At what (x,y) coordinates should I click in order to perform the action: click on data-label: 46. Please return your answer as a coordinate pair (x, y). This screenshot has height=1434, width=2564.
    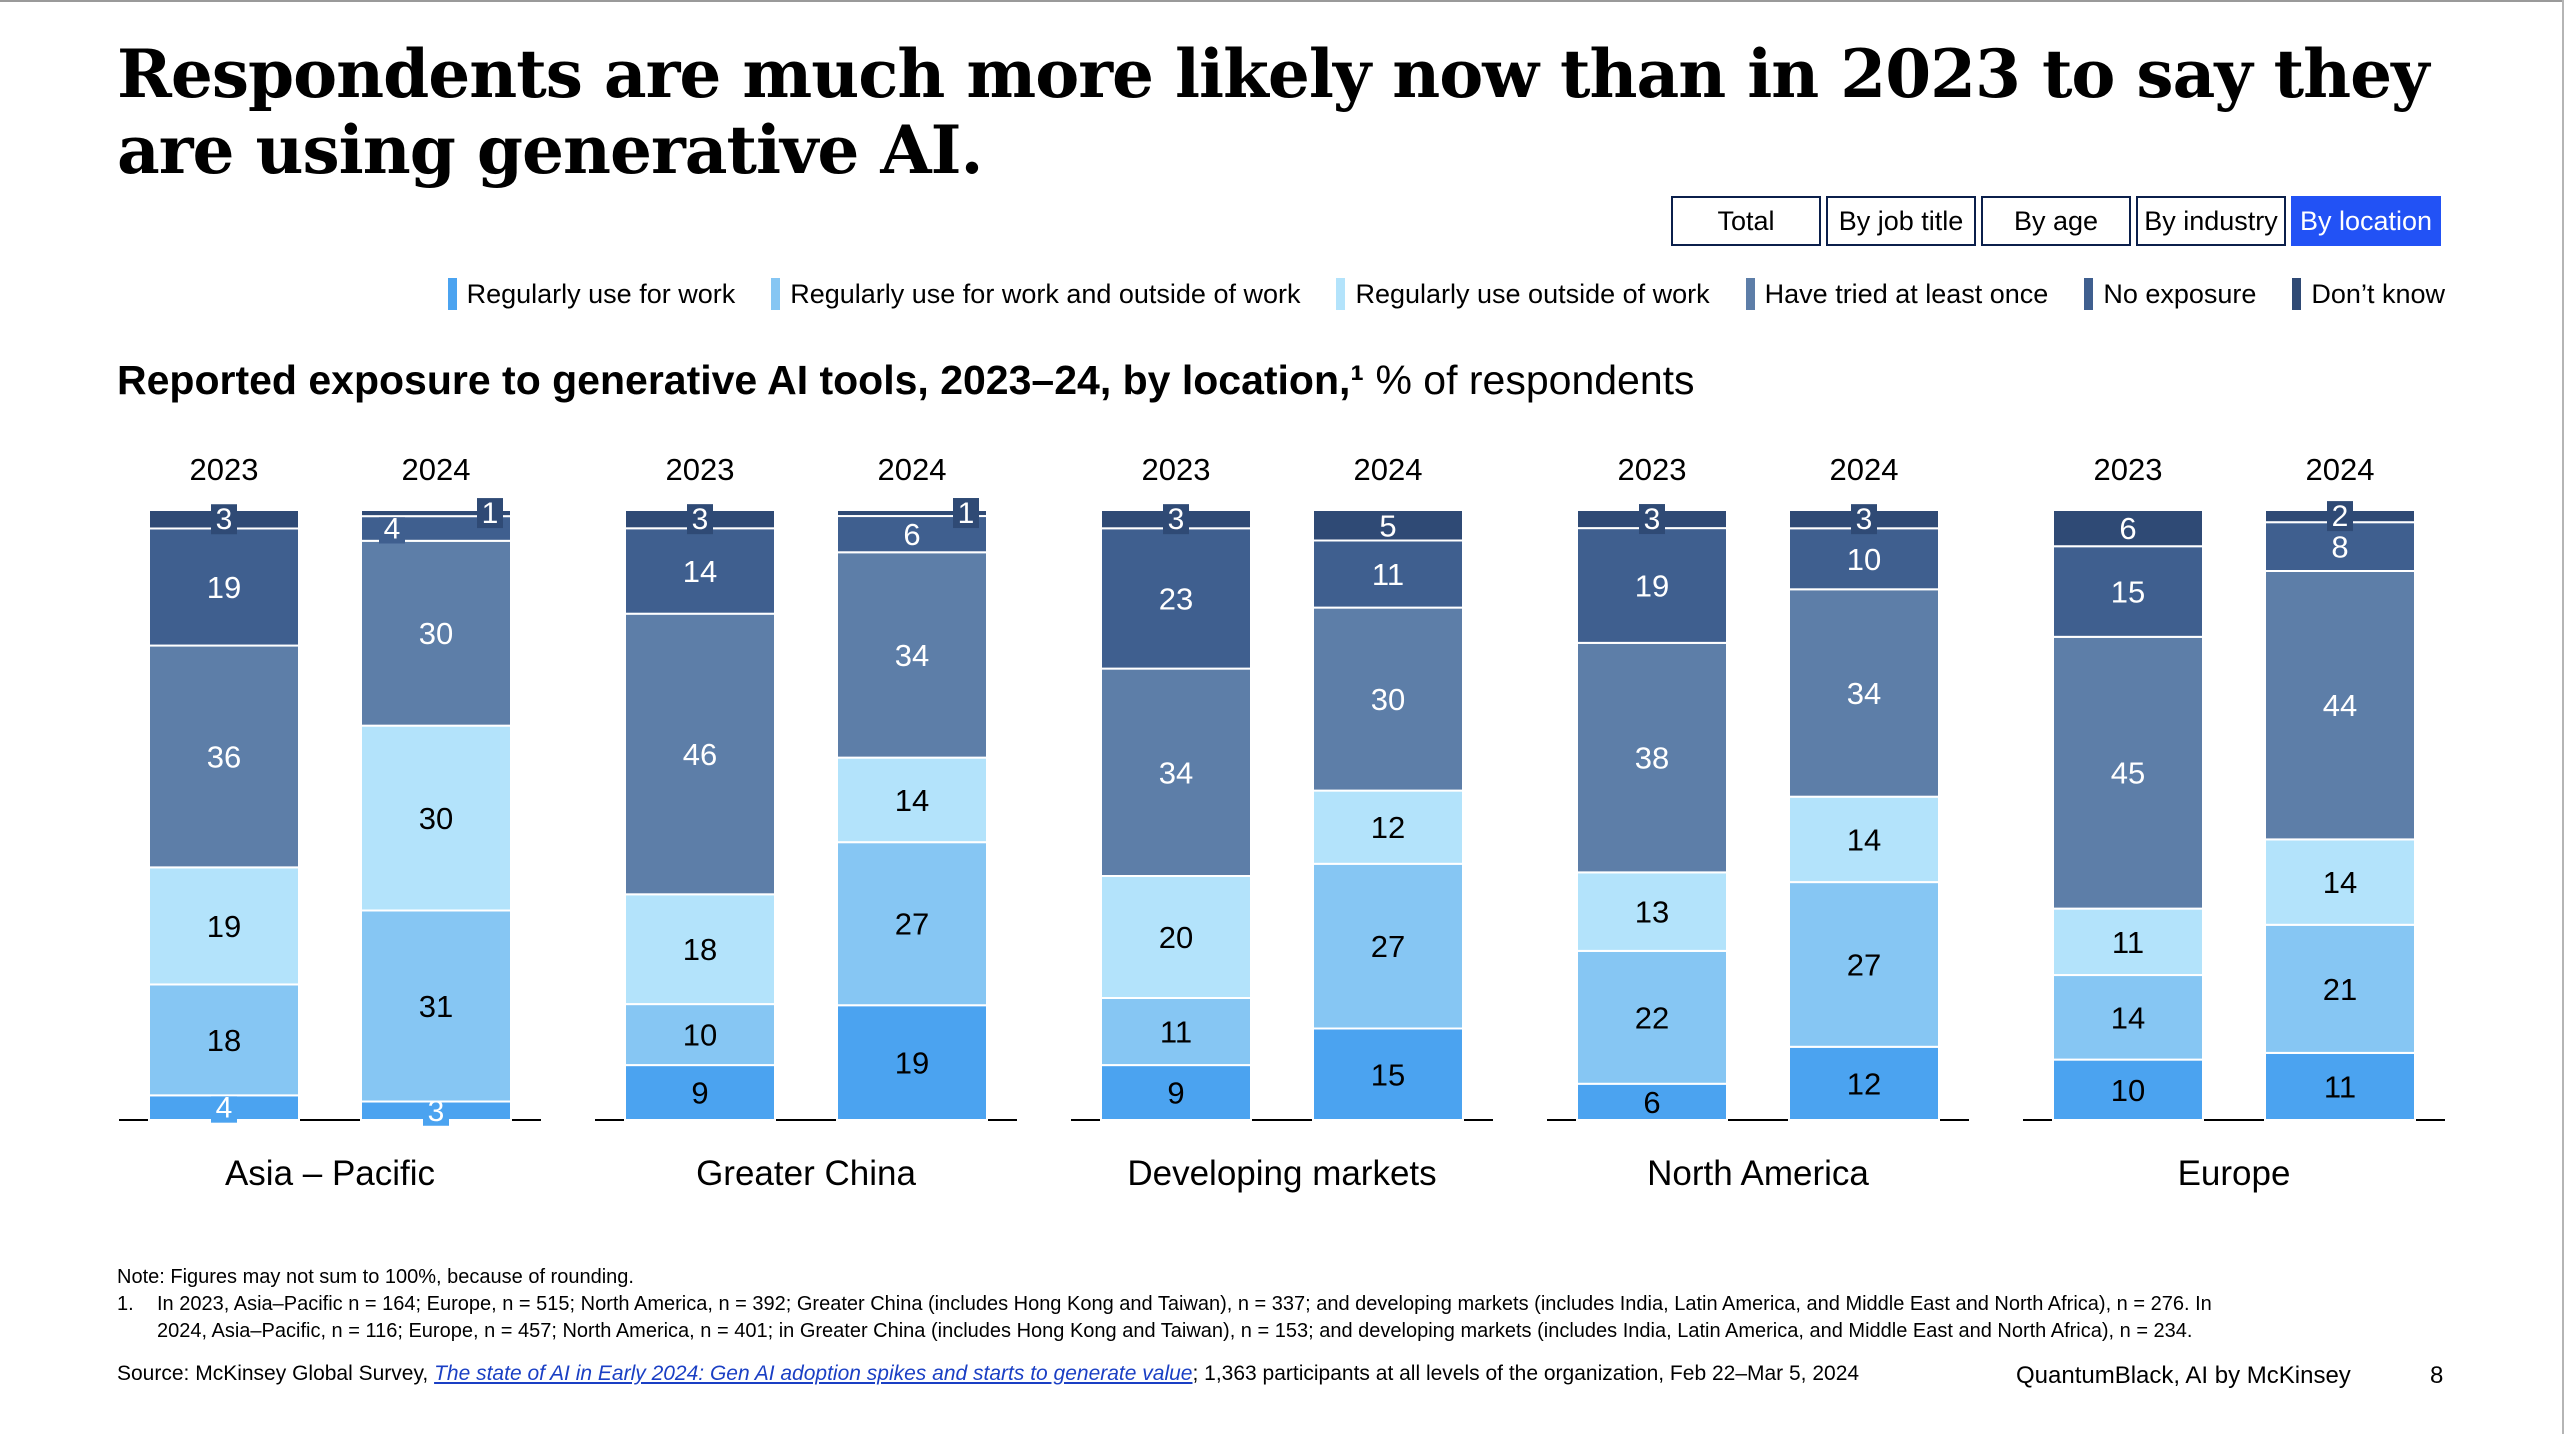
    Looking at the image, I should click on (700, 754).